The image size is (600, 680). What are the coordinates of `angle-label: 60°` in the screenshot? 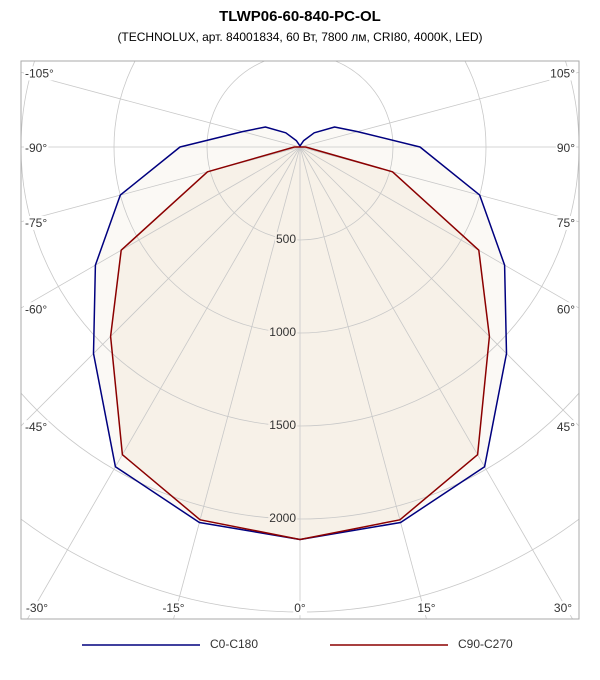 It's located at (566, 309).